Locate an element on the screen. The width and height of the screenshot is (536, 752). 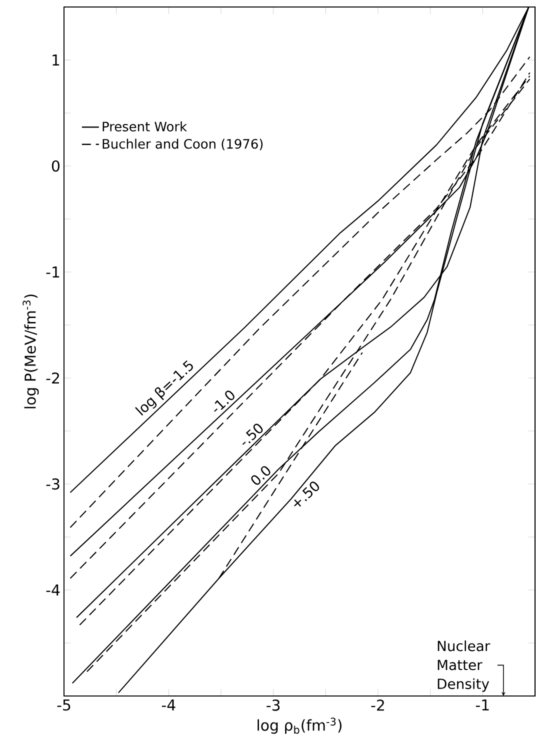
y-tick-label: -3 is located at coordinates (53, 484).